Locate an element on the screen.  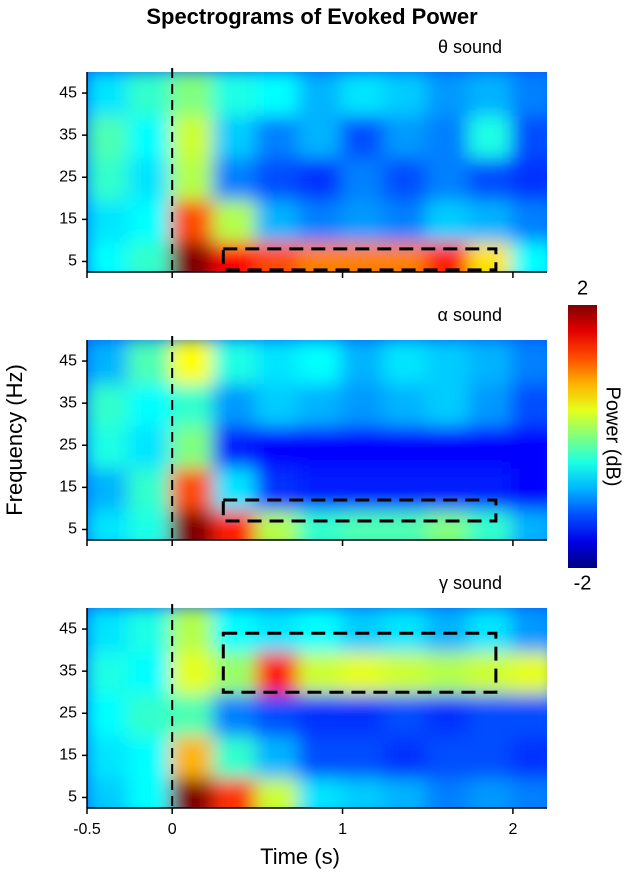
colorbar-tick-label: -2 is located at coordinates (583, 583).